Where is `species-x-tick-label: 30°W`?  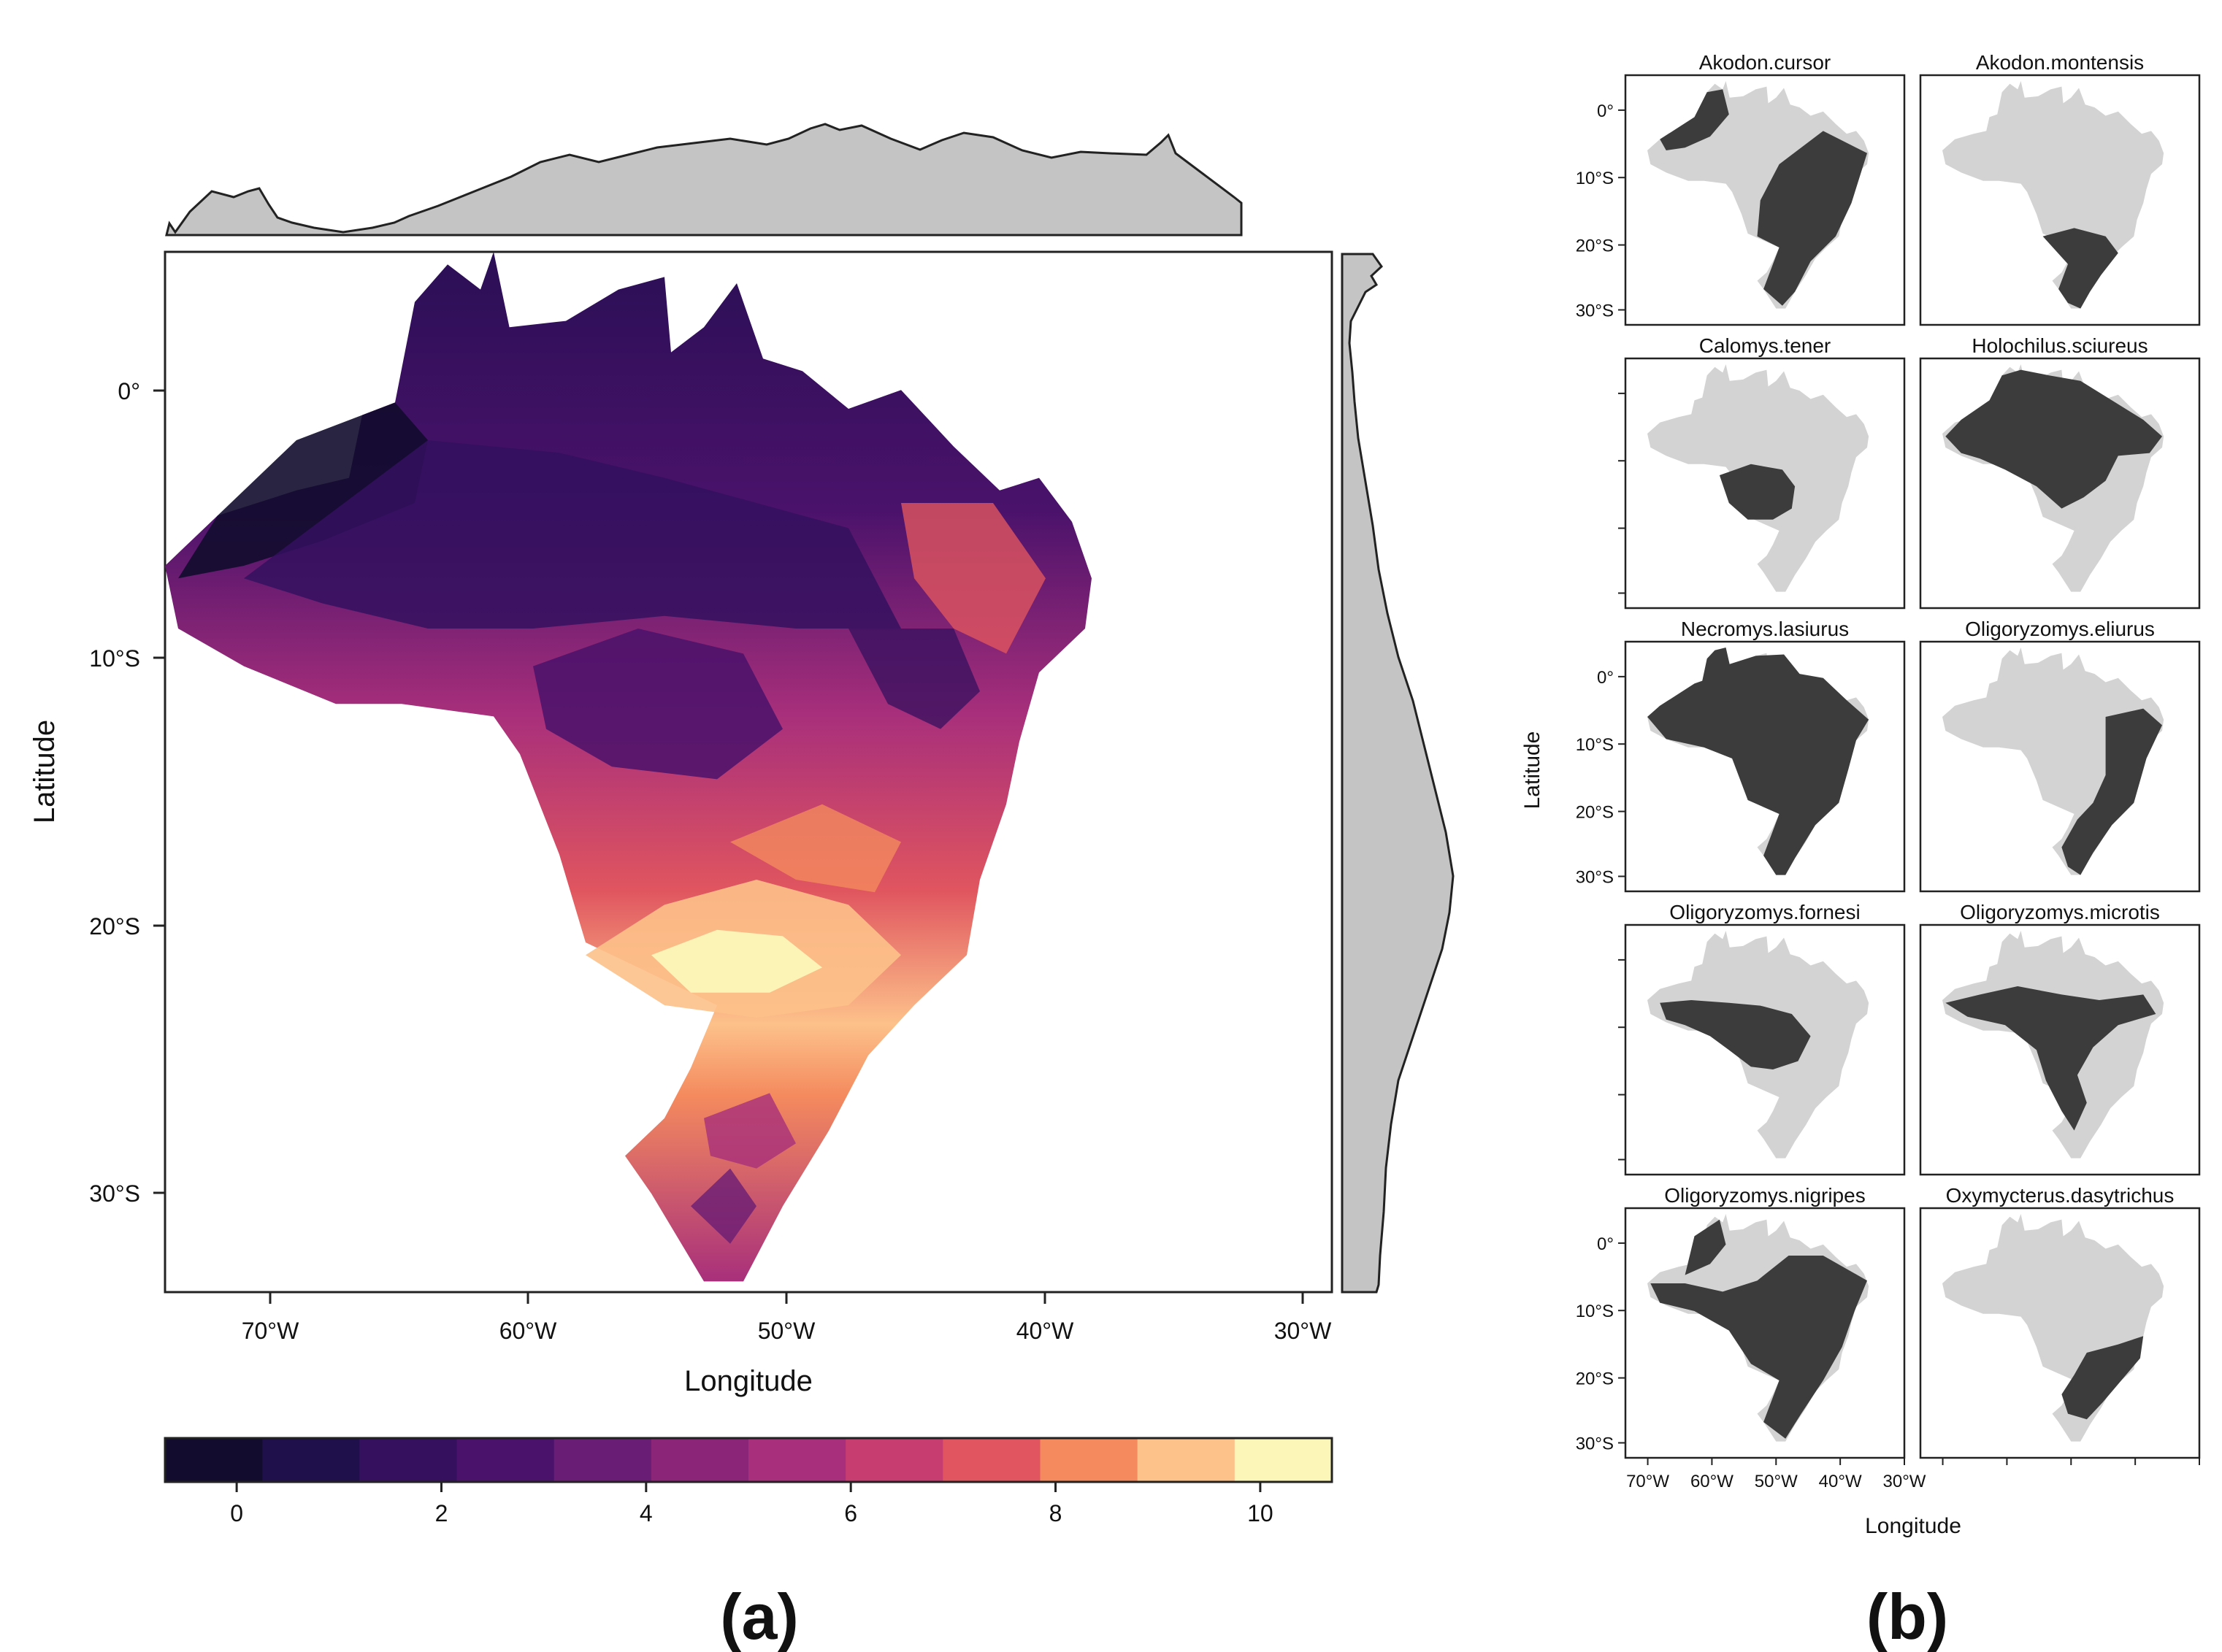 species-x-tick-label: 30°W is located at coordinates (1904, 1481).